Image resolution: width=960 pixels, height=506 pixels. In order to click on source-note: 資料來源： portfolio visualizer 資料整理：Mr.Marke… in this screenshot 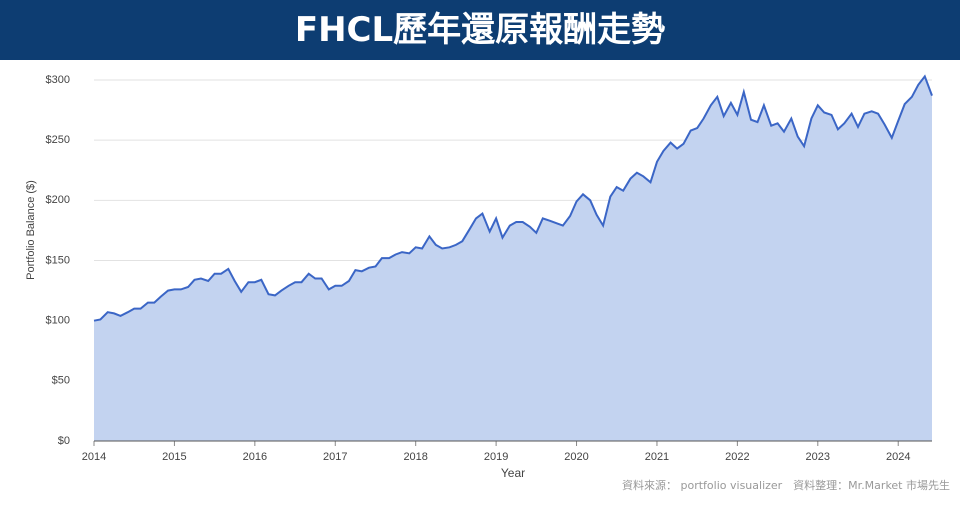, I will do `click(786, 485)`.